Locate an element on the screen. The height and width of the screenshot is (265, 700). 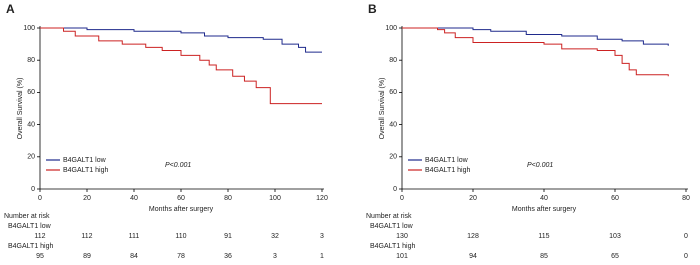
risk-count: 110 is located at coordinates (180, 236).